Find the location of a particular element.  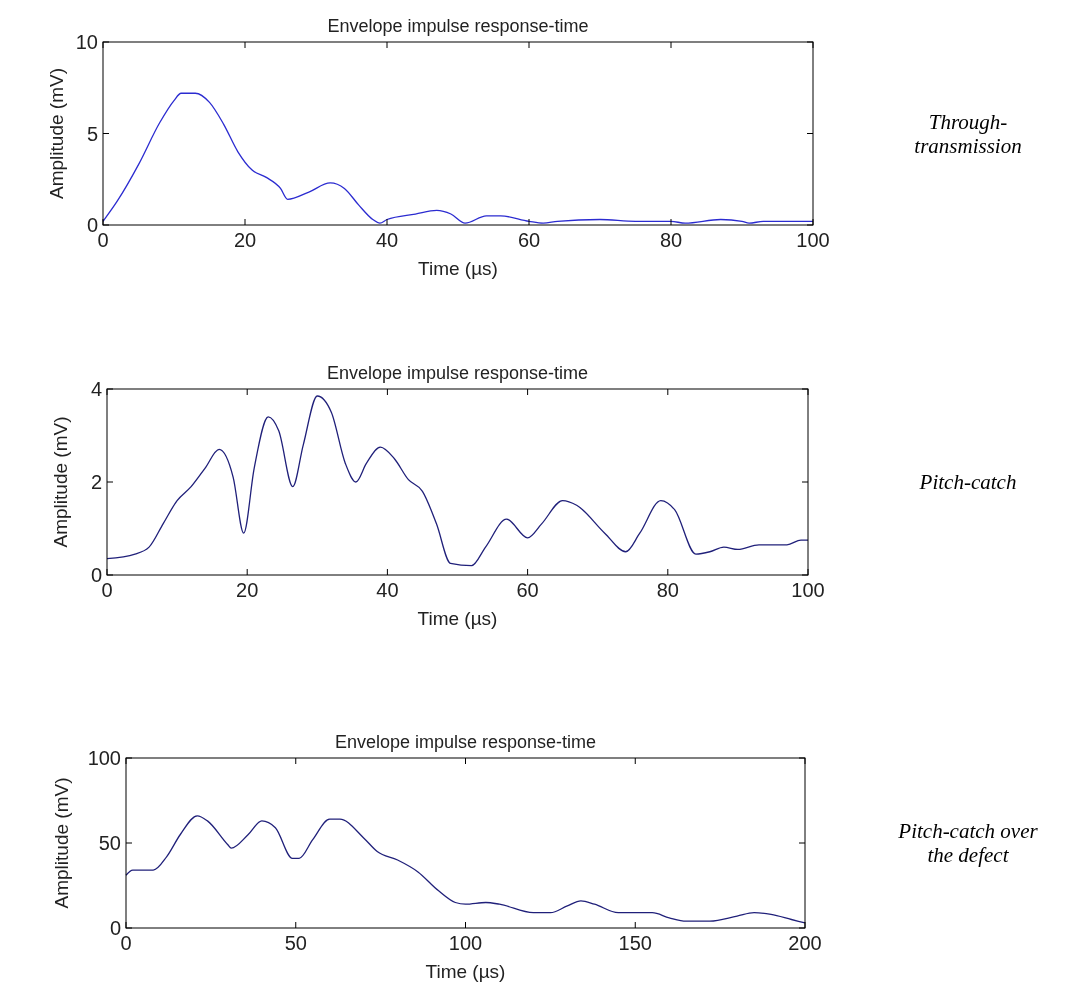

y-tick-label: 100 is located at coordinates (104, 758).